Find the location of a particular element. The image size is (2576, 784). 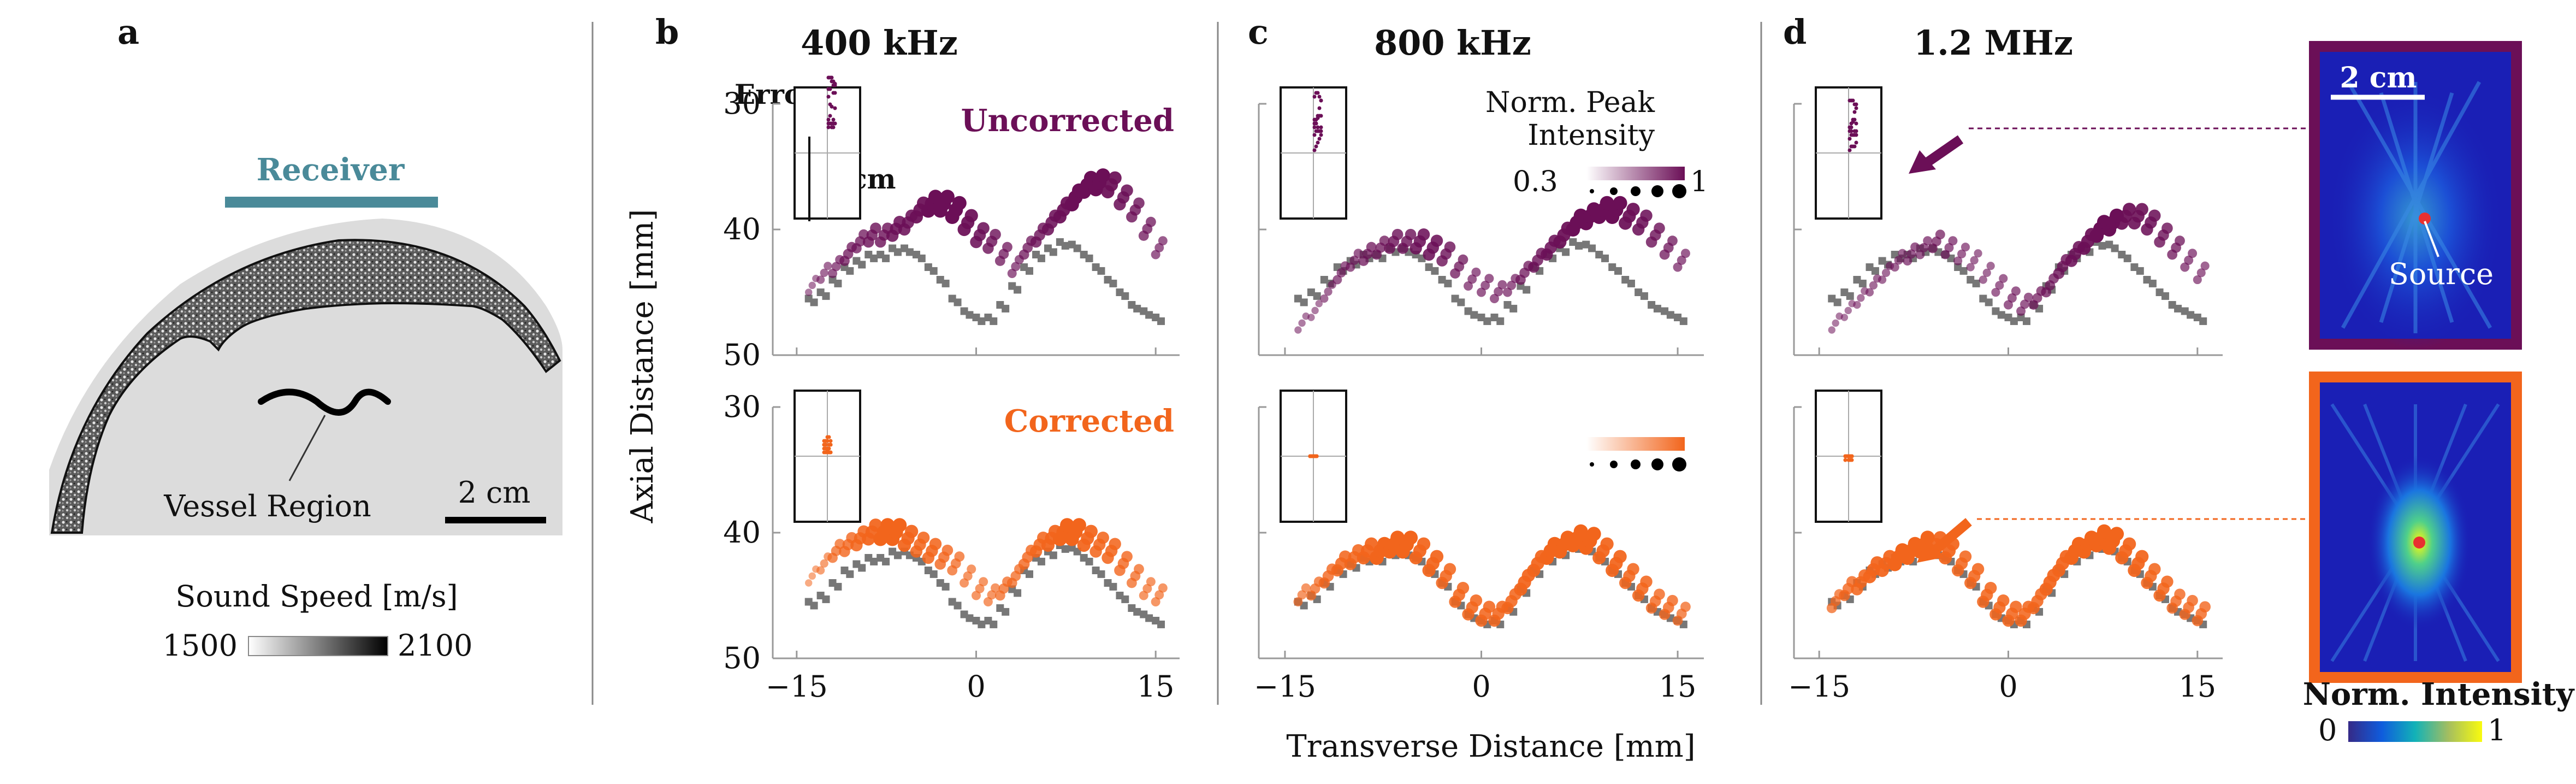

inset-scale-label: 2 cm is located at coordinates (2378, 78).